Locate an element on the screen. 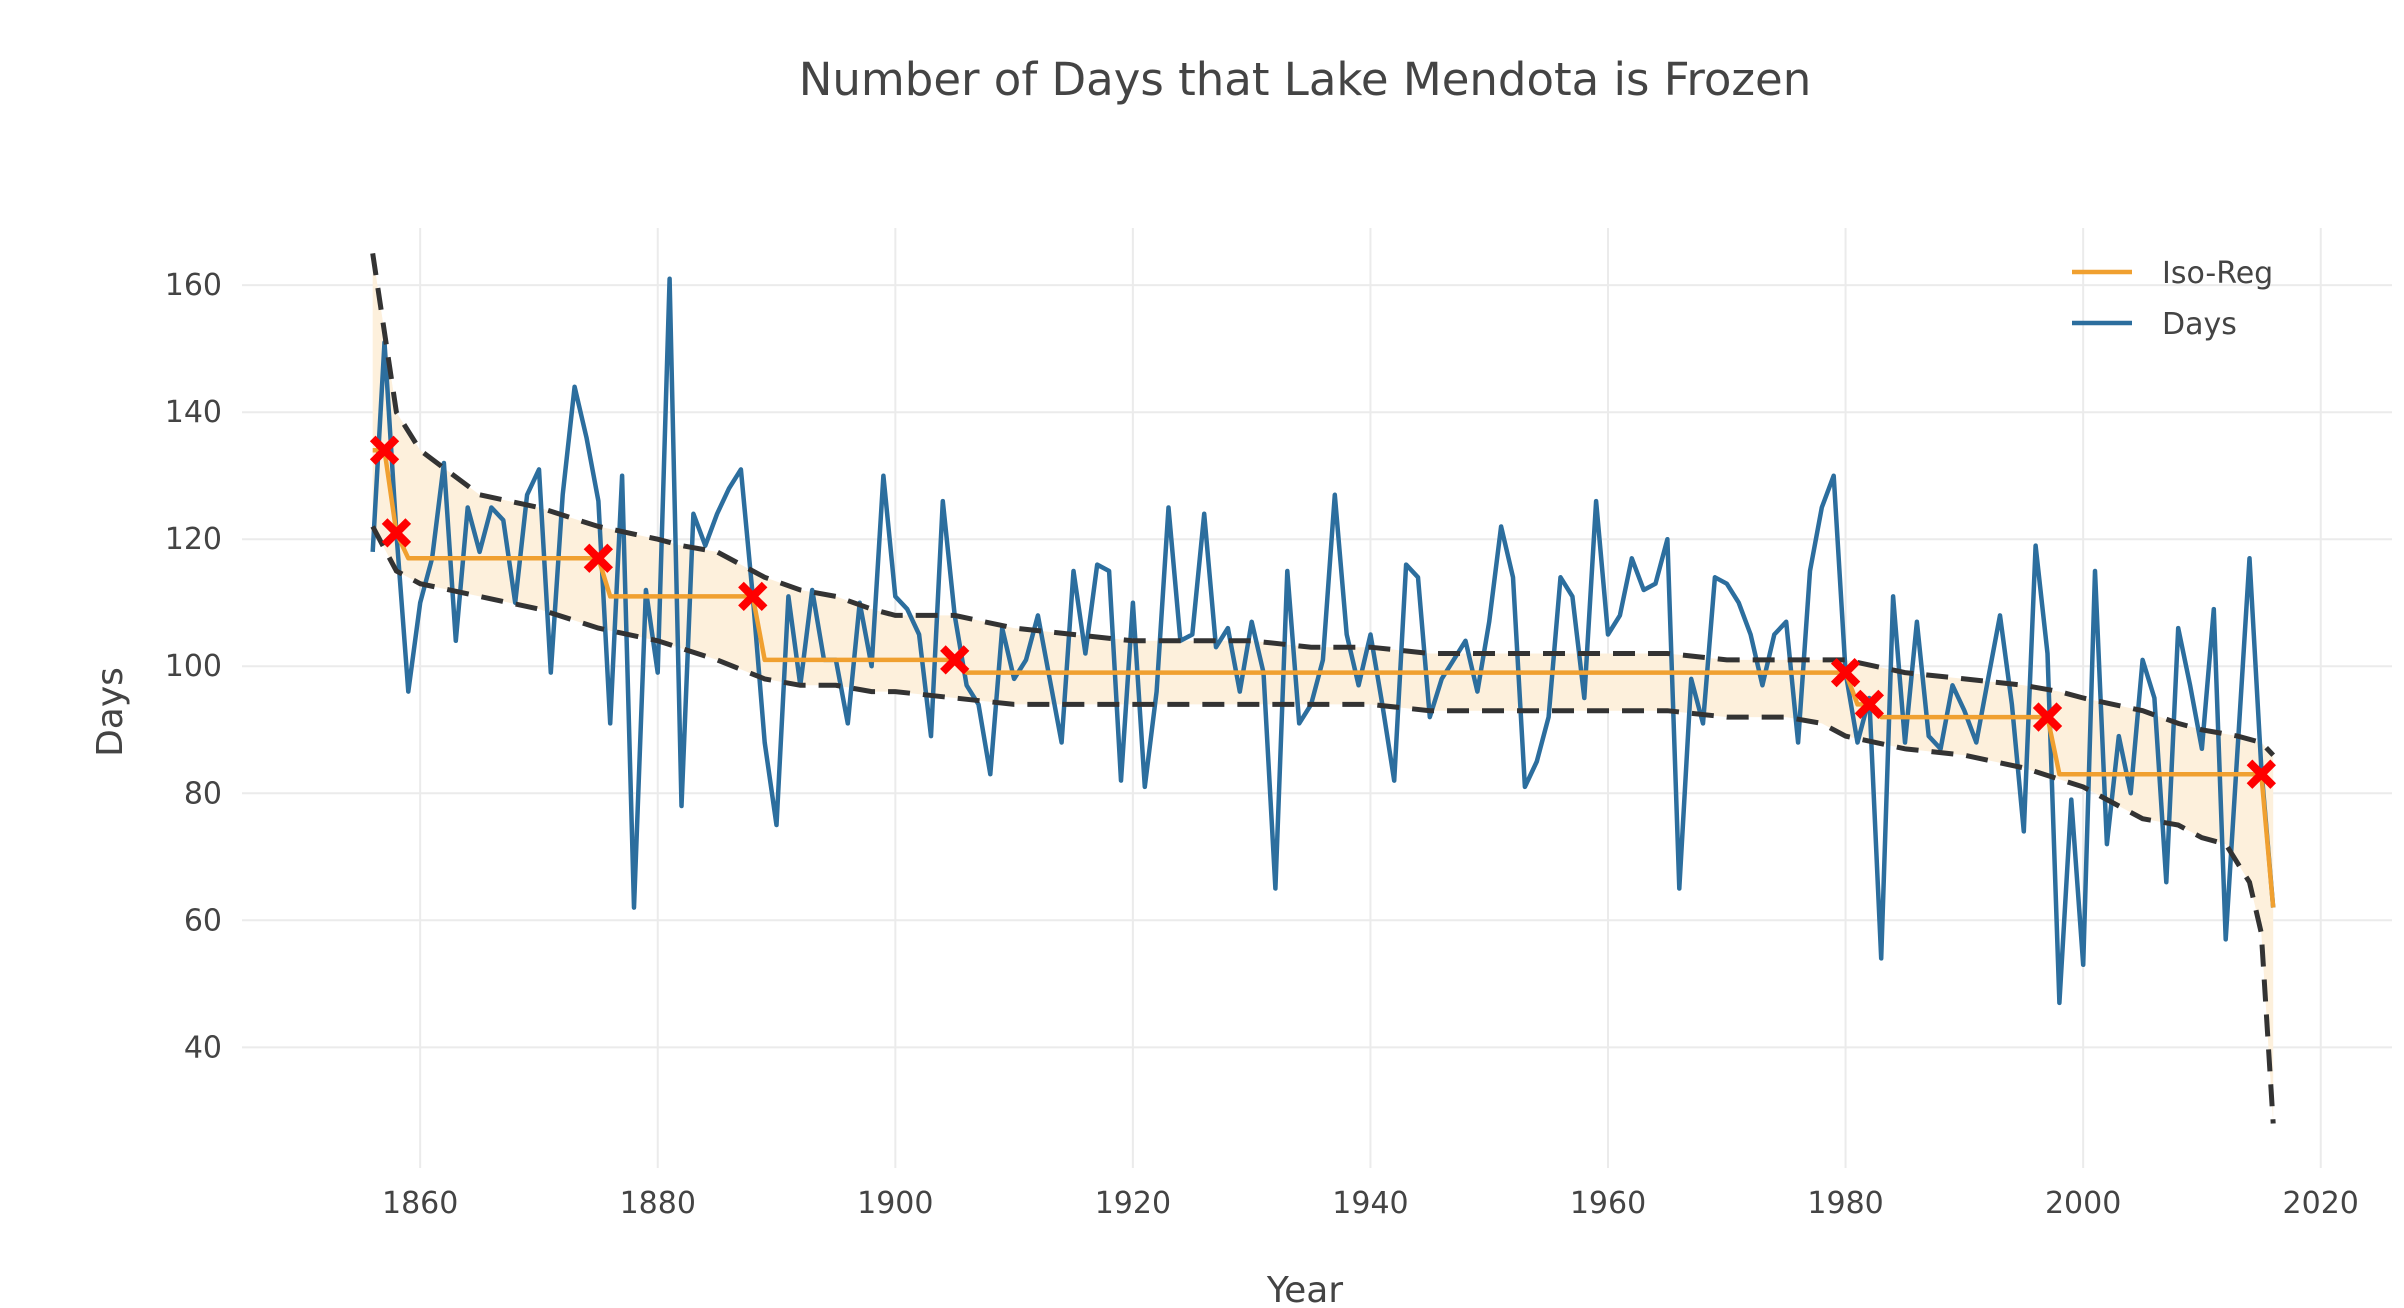 The image size is (2404, 1308). y-tick-label-140: 140 is located at coordinates (193, 412).